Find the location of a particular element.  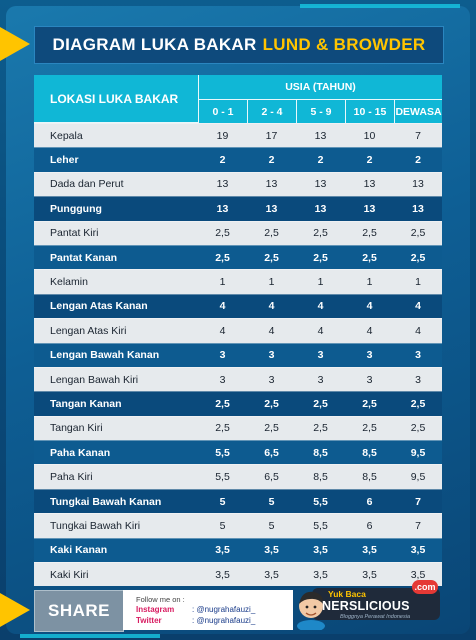

table-row: Punggung 13 13 13 13 13 is located at coordinates (238, 208).